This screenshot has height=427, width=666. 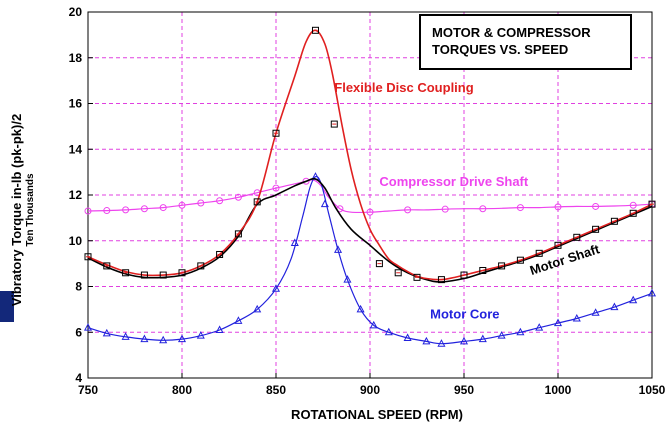 What do you see at coordinates (464, 390) in the screenshot?
I see `x-tick-label: 950` at bounding box center [464, 390].